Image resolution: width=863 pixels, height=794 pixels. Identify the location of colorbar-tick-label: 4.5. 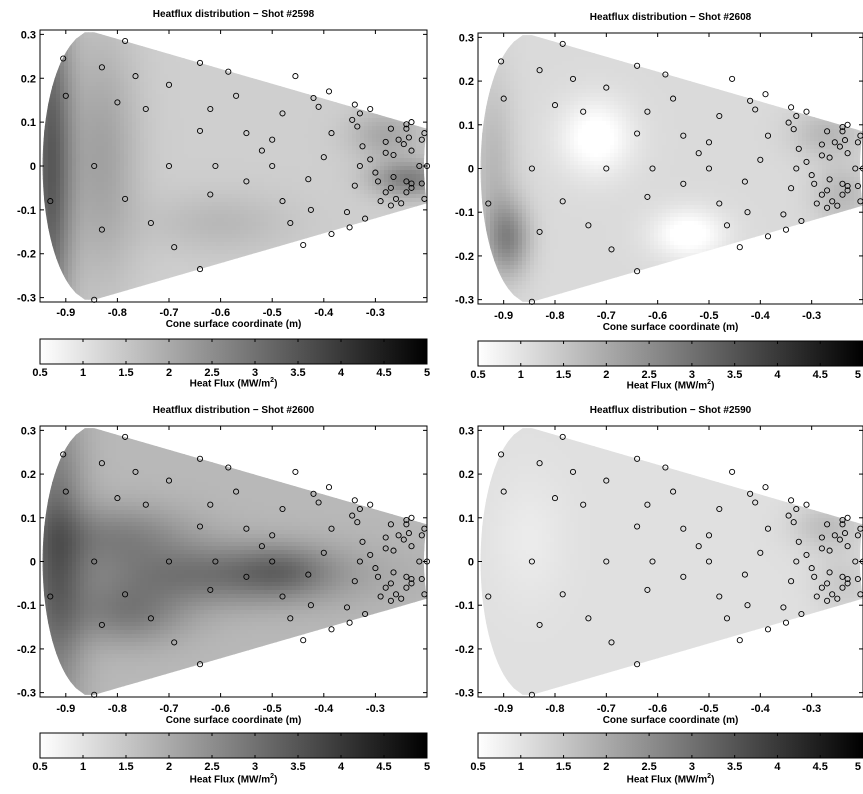
(820, 767).